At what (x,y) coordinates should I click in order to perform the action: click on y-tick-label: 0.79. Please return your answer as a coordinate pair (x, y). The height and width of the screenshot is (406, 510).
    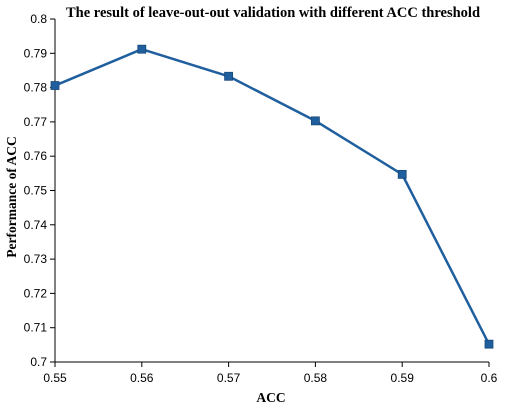
    Looking at the image, I should click on (36, 53).